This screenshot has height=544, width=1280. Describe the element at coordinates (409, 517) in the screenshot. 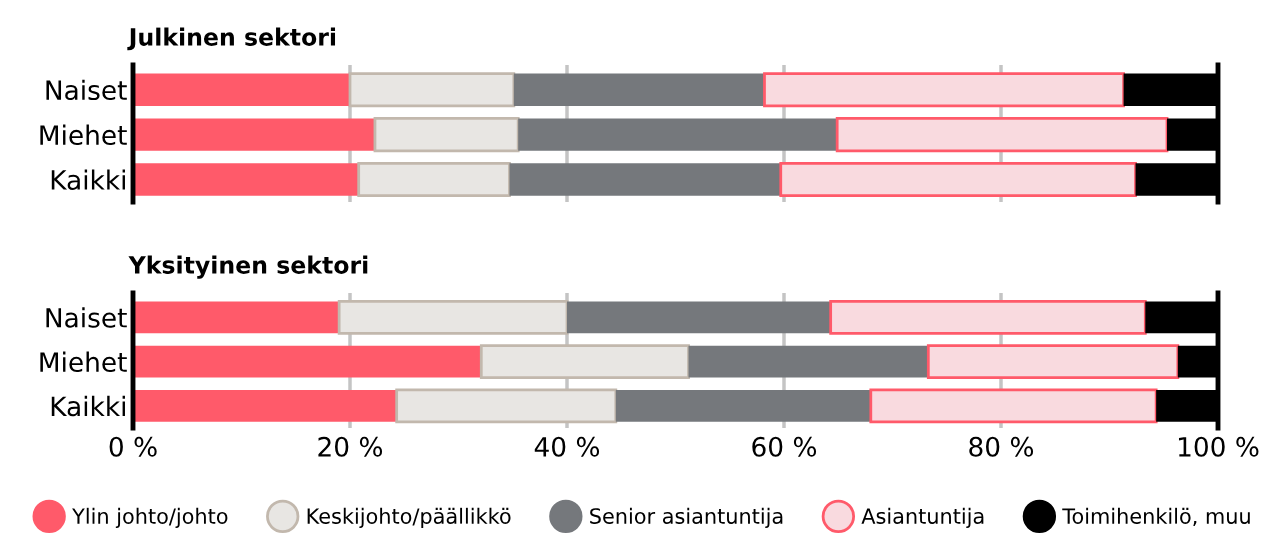

I see `legend-label: Keskijohto/päällikkö` at that location.